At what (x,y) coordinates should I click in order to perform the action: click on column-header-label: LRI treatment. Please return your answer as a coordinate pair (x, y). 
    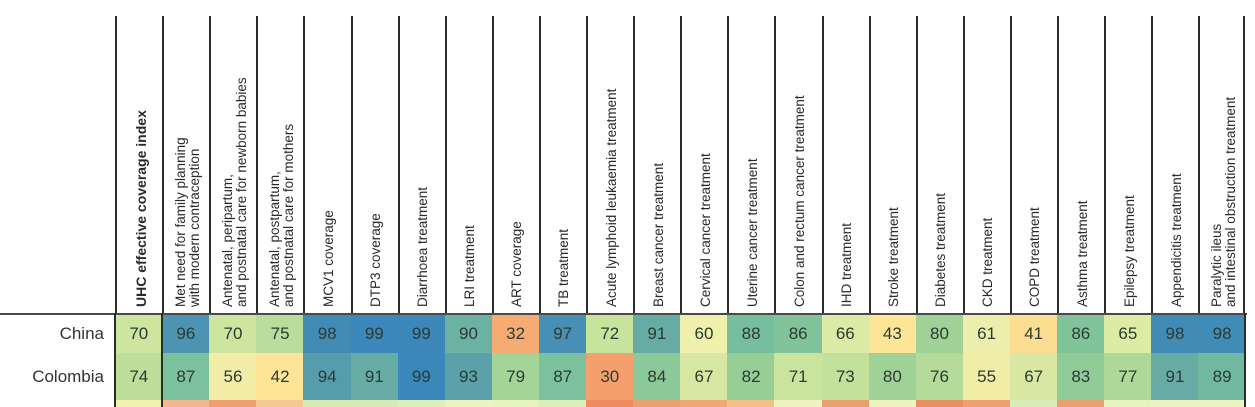
    Looking at the image, I should click on (470, 266).